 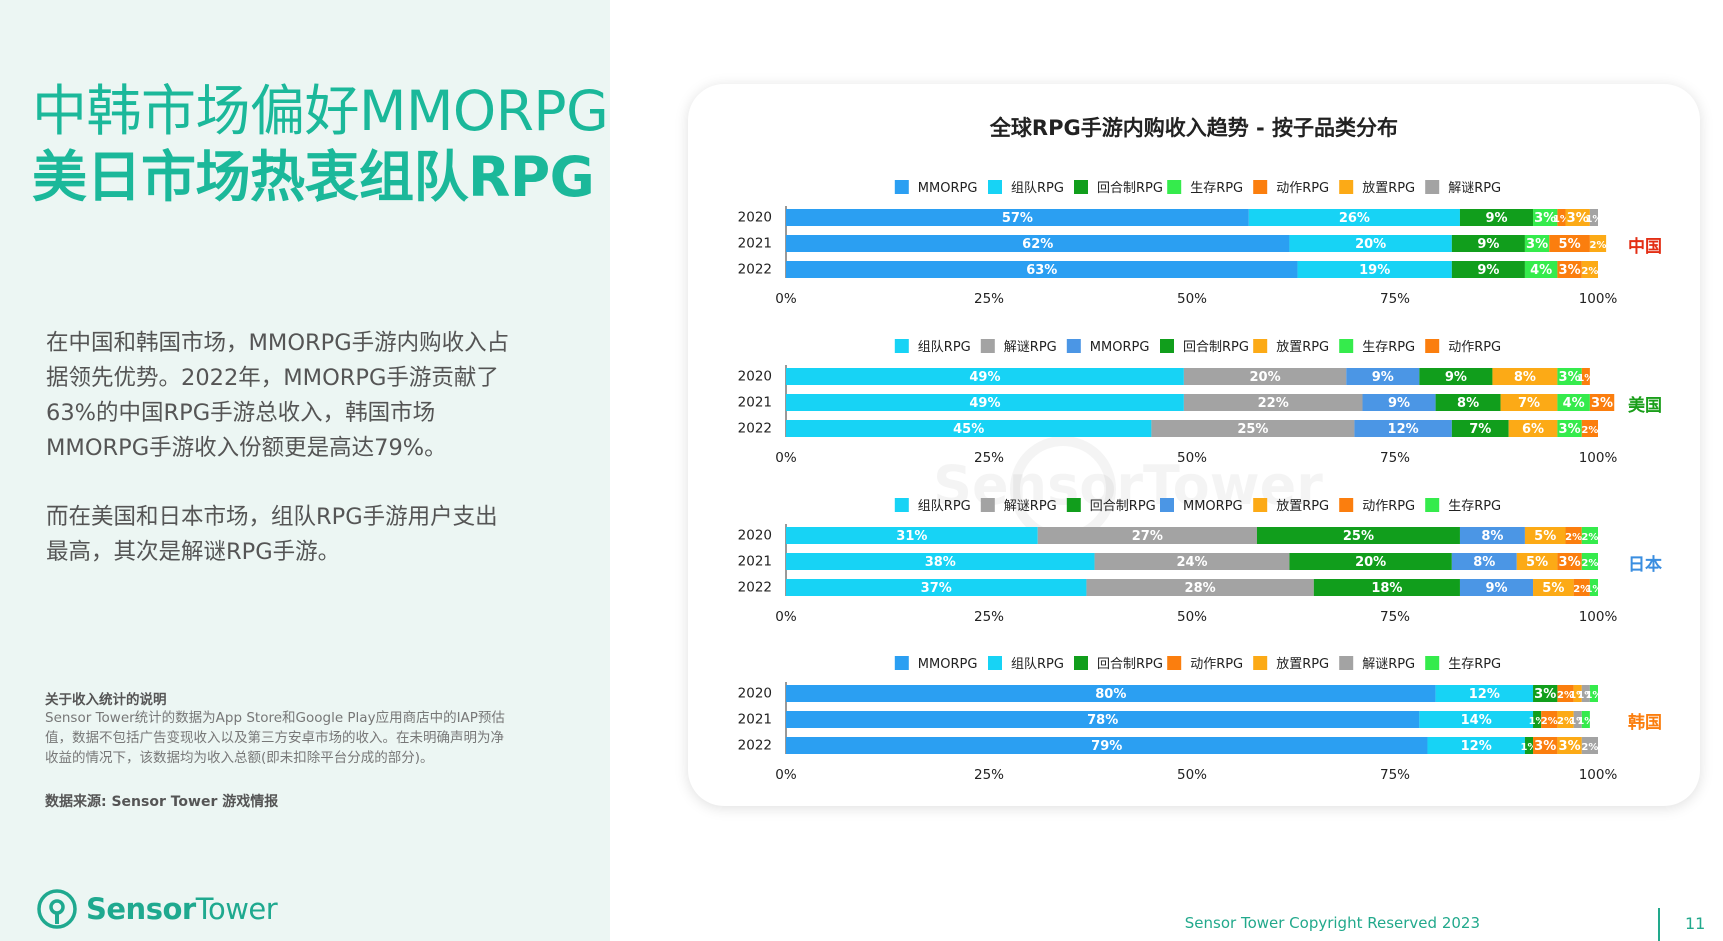 What do you see at coordinates (1130, 188) in the screenshot?
I see `legend-label: 回合制RPG` at bounding box center [1130, 188].